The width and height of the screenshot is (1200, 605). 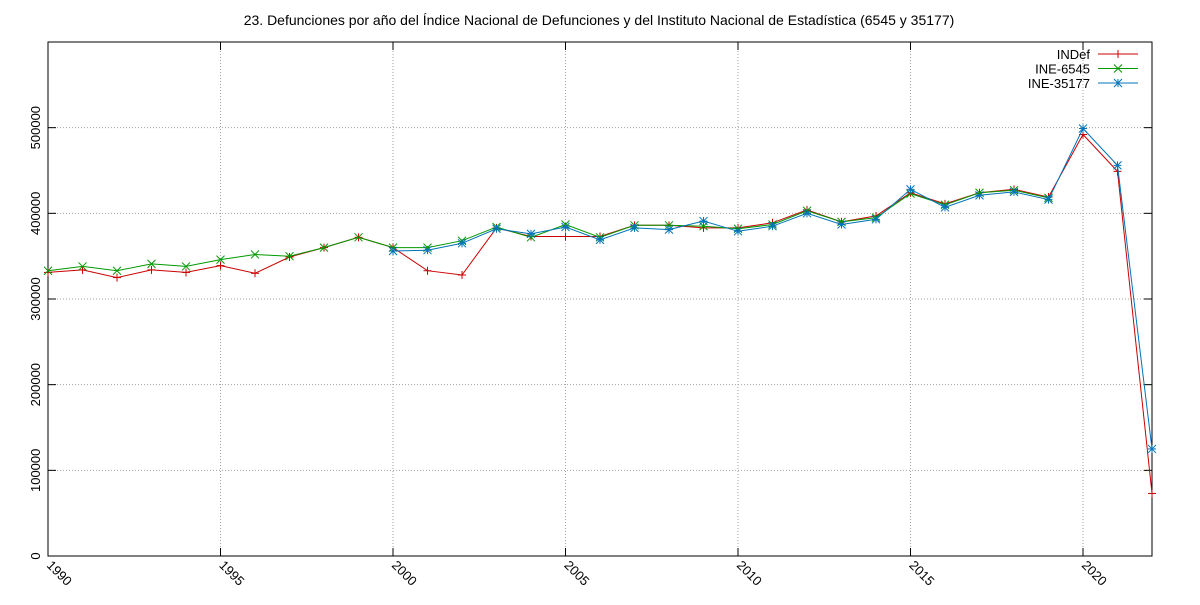 I want to click on y-tick-label: 400000, so click(x=35, y=213).